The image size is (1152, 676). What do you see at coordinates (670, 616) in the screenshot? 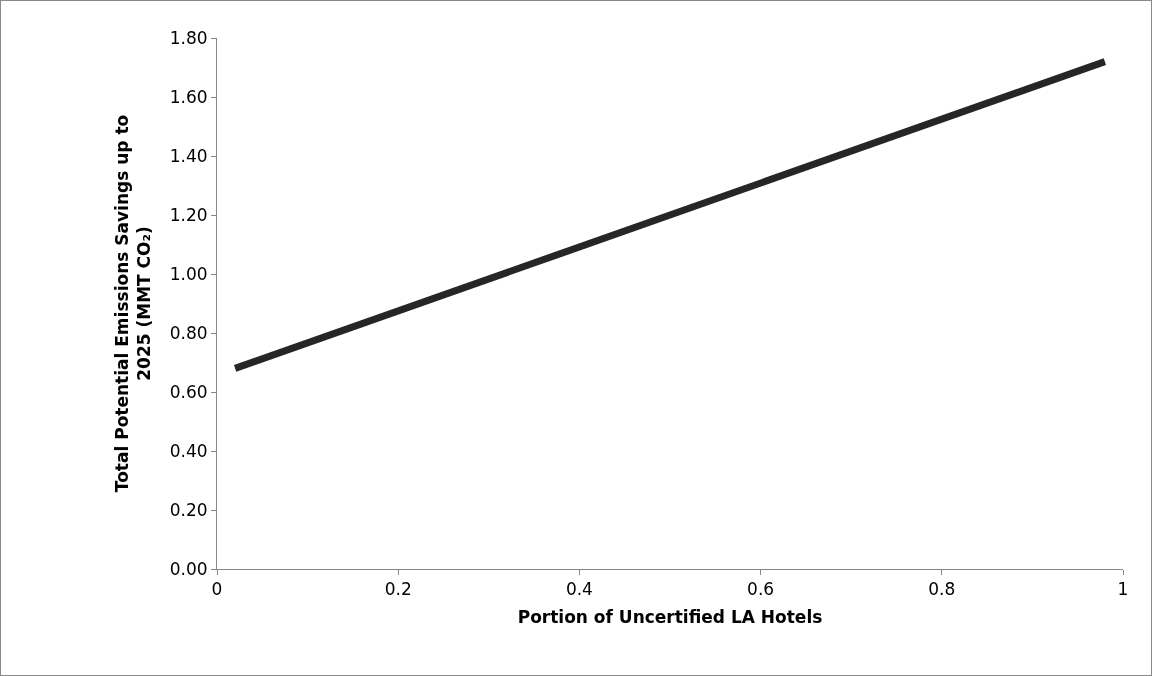
I see `x-axis-title: Portion of Uncertified LA Hotels` at bounding box center [670, 616].